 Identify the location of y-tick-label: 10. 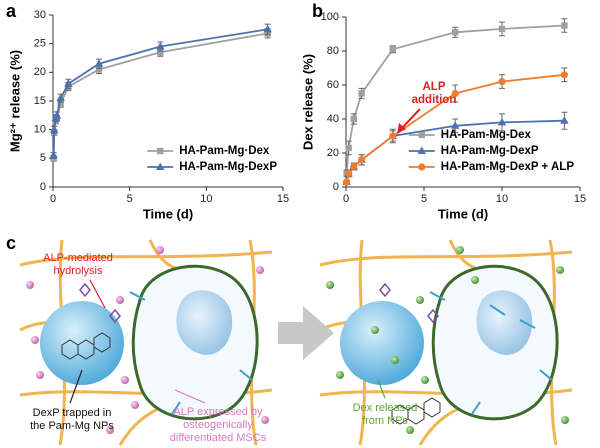
(40, 130).